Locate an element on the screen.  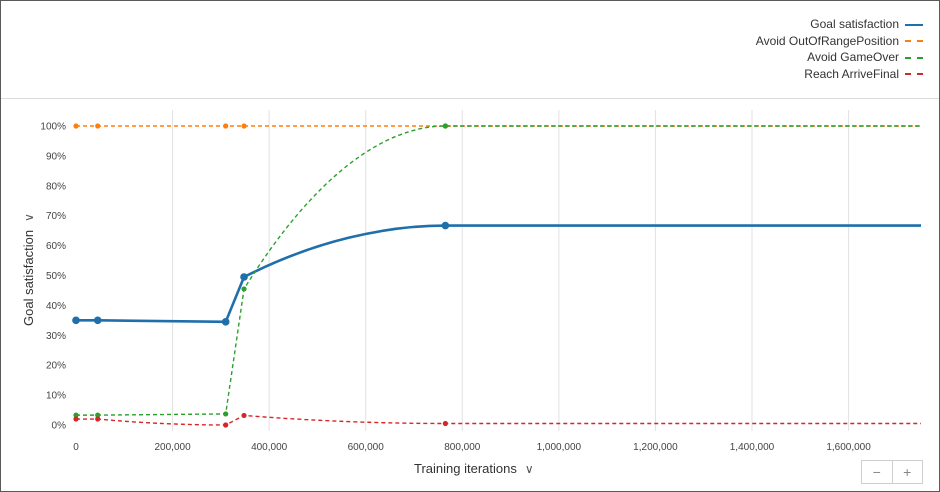
y-tick-label: 90% is located at coordinates (56, 156).